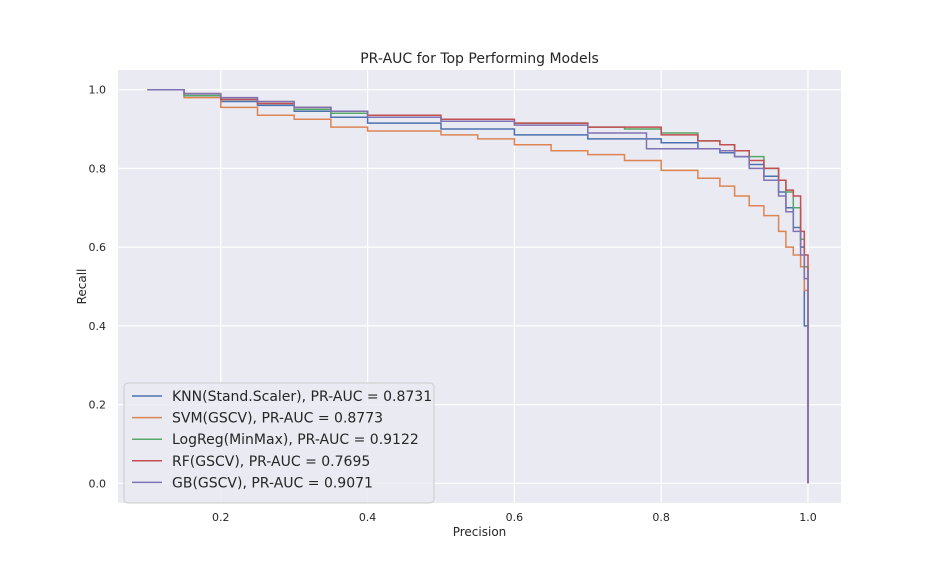 This screenshot has width=936, height=576. I want to click on legend-entry: SVM(GSCV), PR-AUC = 0.8773, so click(277, 419).